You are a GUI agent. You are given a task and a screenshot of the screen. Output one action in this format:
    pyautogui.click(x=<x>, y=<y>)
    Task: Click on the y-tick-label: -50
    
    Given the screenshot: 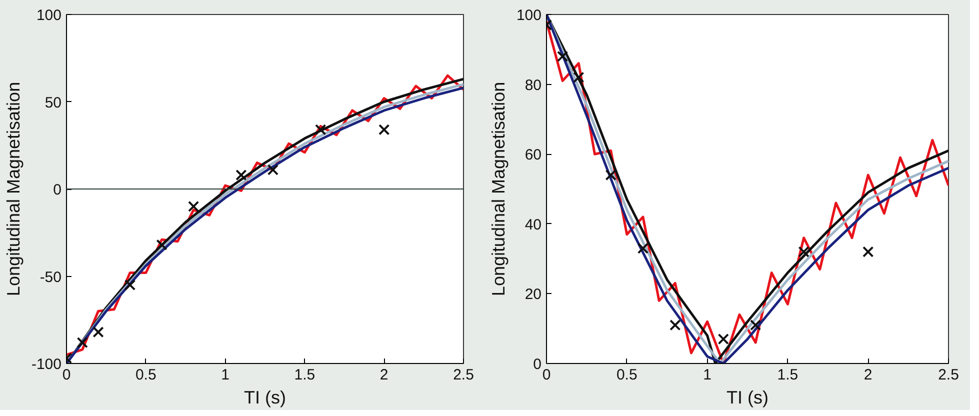 What is the action you would take?
    pyautogui.click(x=51, y=277)
    